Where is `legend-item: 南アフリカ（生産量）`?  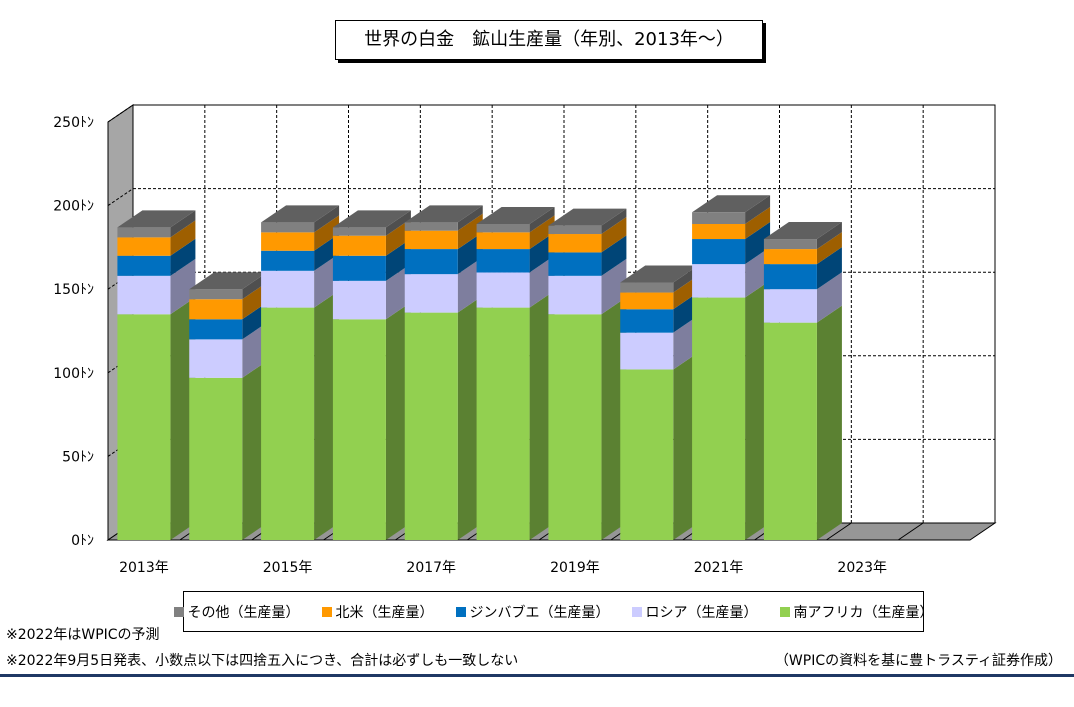
legend-item: 南アフリカ（生産量） is located at coordinates (856, 612).